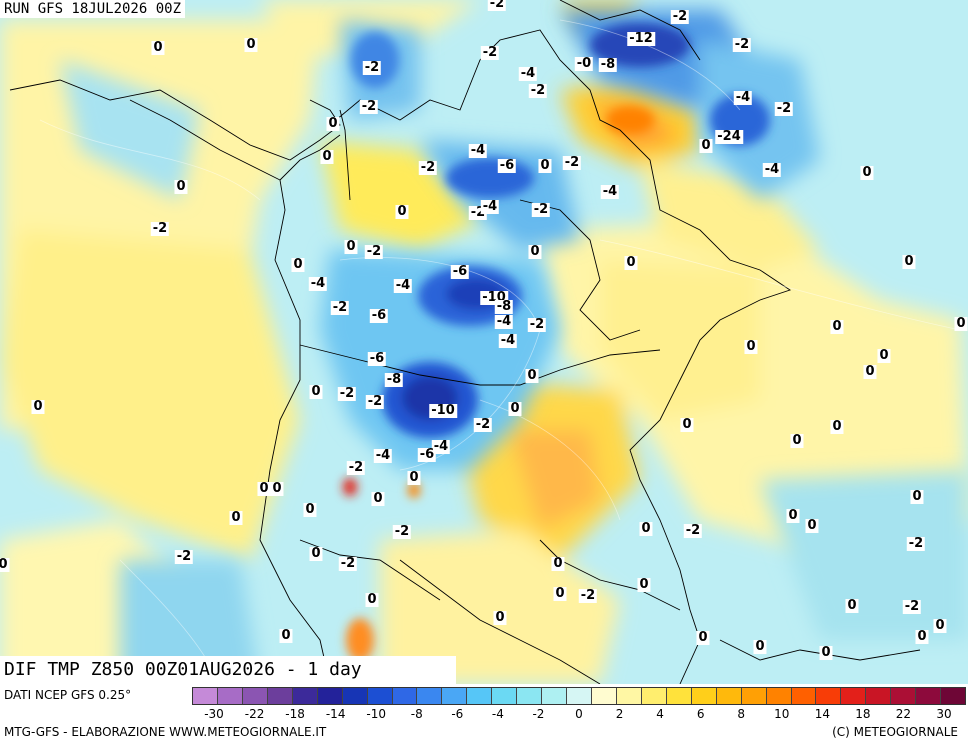 This screenshot has width=968, height=745. What do you see at coordinates (619, 714) in the screenshot?
I see `color-scale-tick: 2` at bounding box center [619, 714].